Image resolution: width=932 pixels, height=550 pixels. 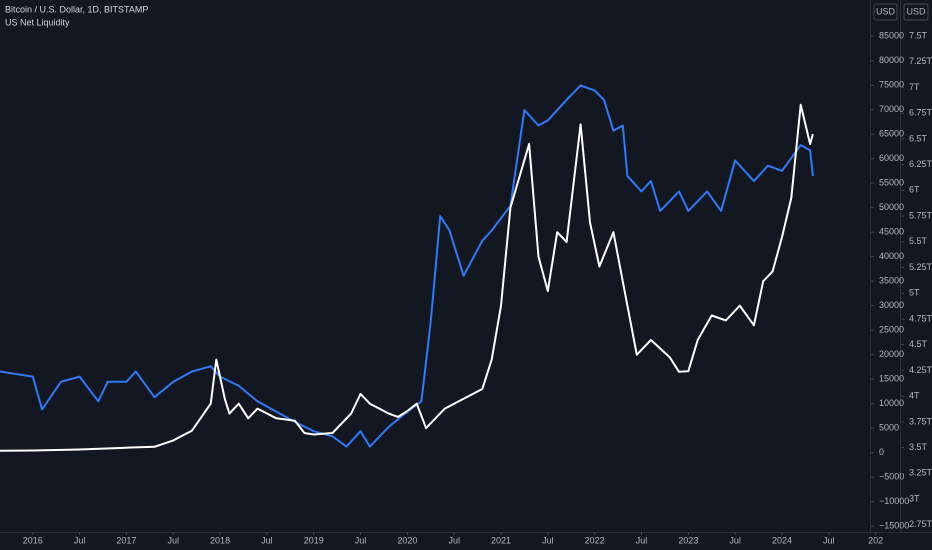 I want to click on y-tick-label: 0, so click(x=881, y=452).